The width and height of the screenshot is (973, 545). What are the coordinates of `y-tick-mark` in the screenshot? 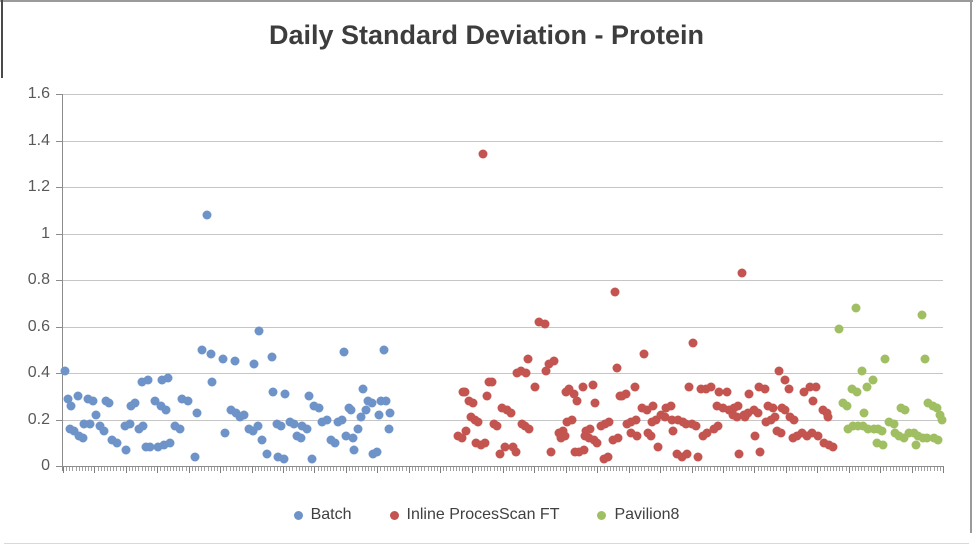 It's located at (59, 280).